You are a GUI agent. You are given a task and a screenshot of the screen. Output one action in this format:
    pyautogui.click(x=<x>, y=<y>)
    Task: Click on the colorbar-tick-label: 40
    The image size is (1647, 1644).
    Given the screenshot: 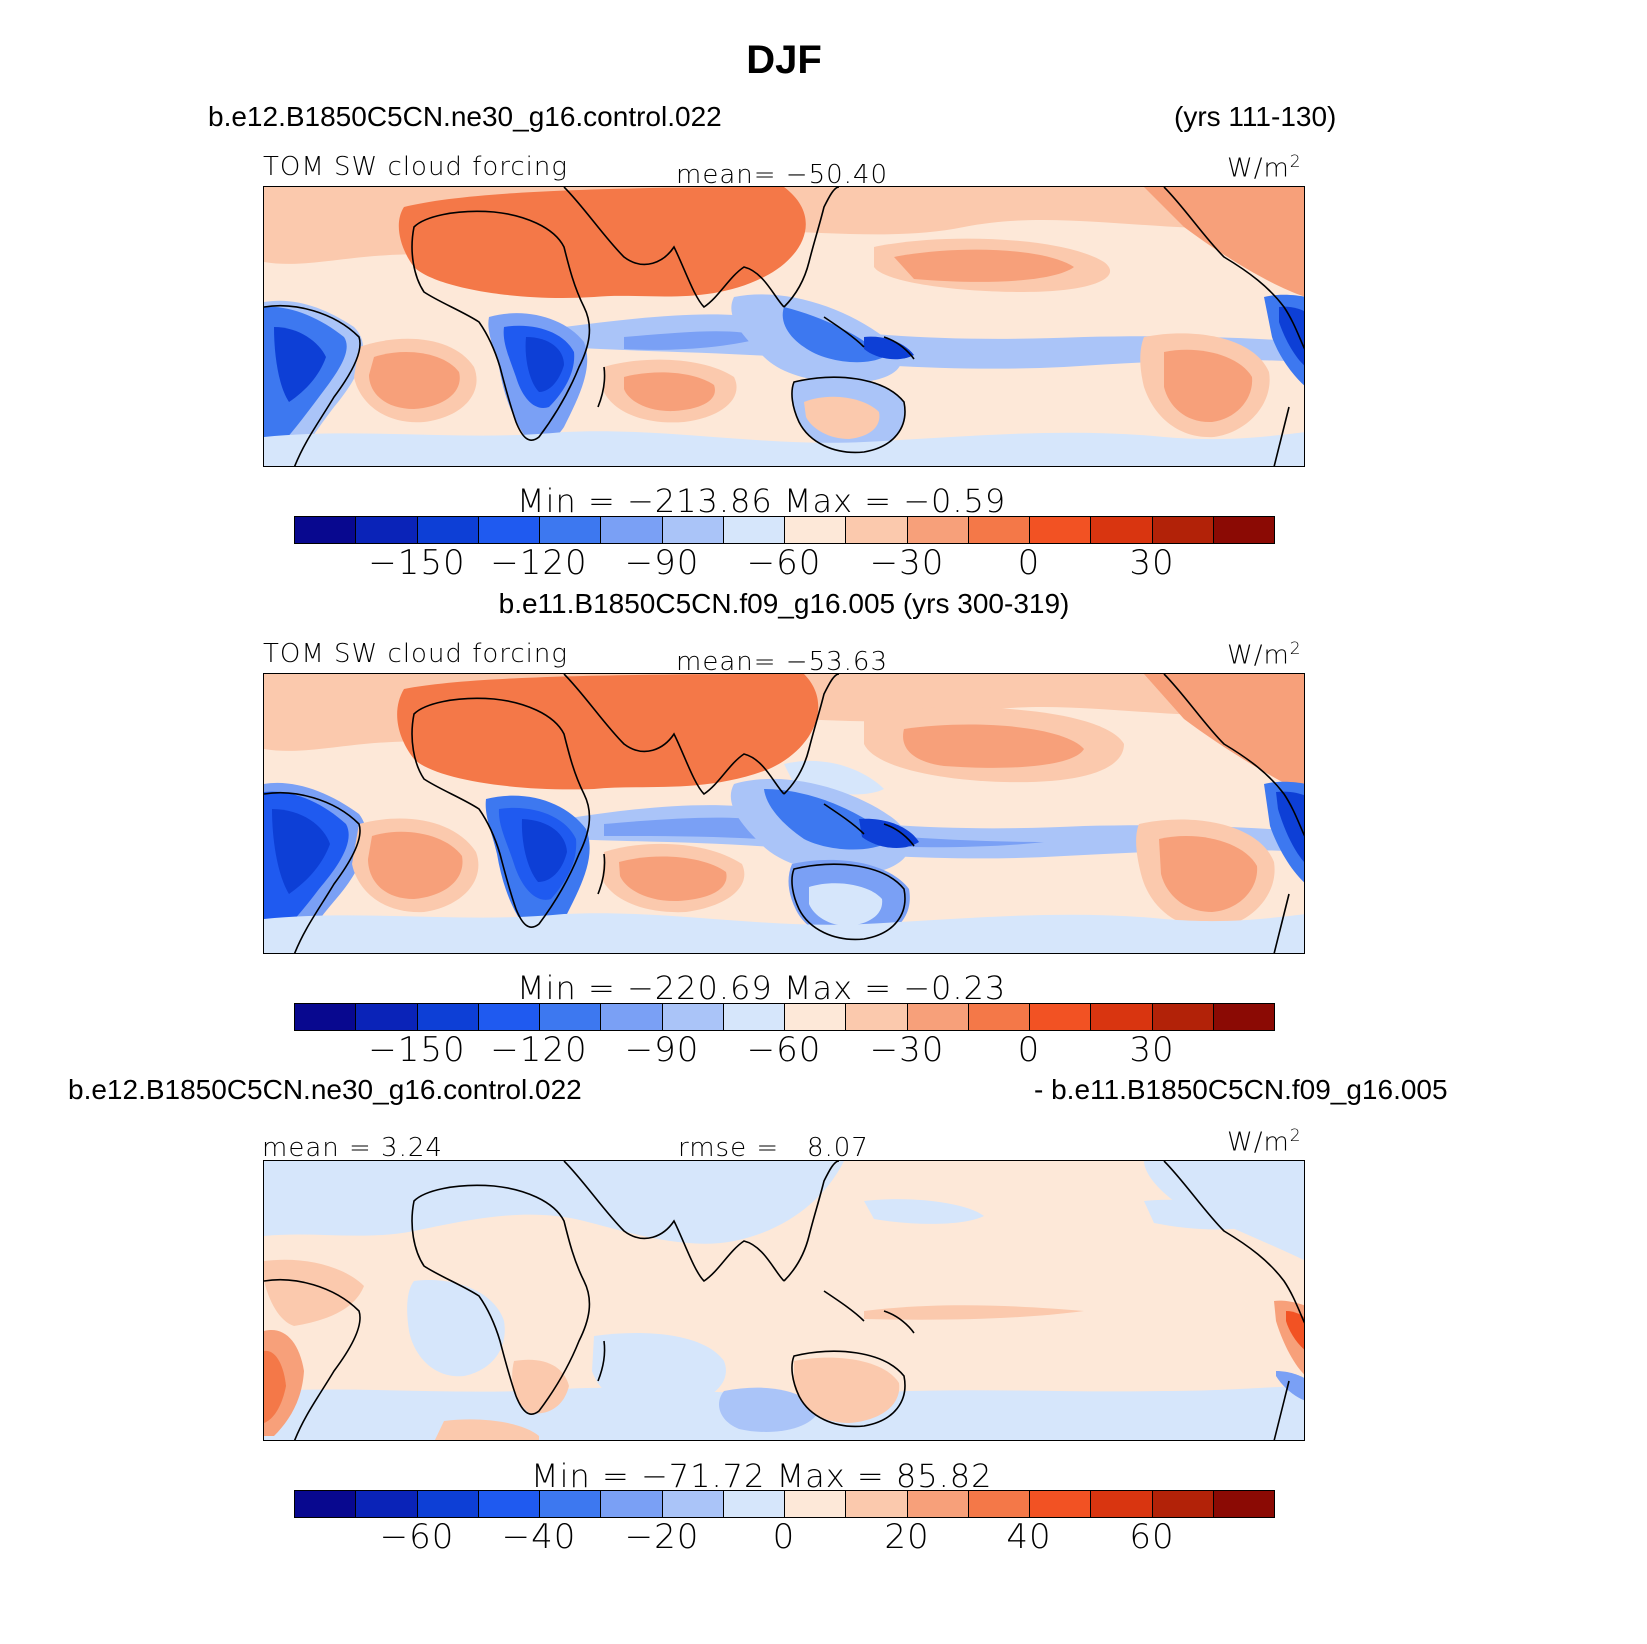 What is the action you would take?
    pyautogui.click(x=1029, y=1537)
    